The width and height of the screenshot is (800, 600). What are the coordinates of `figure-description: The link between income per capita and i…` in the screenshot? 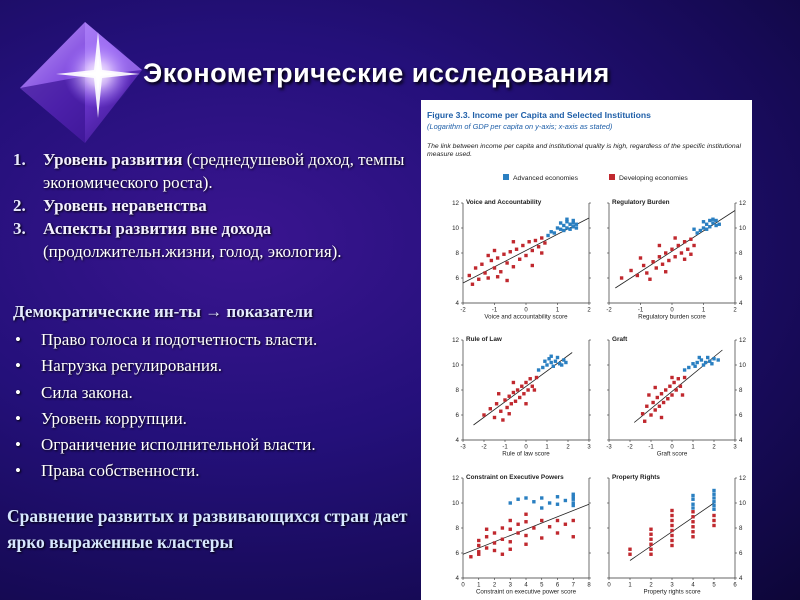 It's located at (584, 150).